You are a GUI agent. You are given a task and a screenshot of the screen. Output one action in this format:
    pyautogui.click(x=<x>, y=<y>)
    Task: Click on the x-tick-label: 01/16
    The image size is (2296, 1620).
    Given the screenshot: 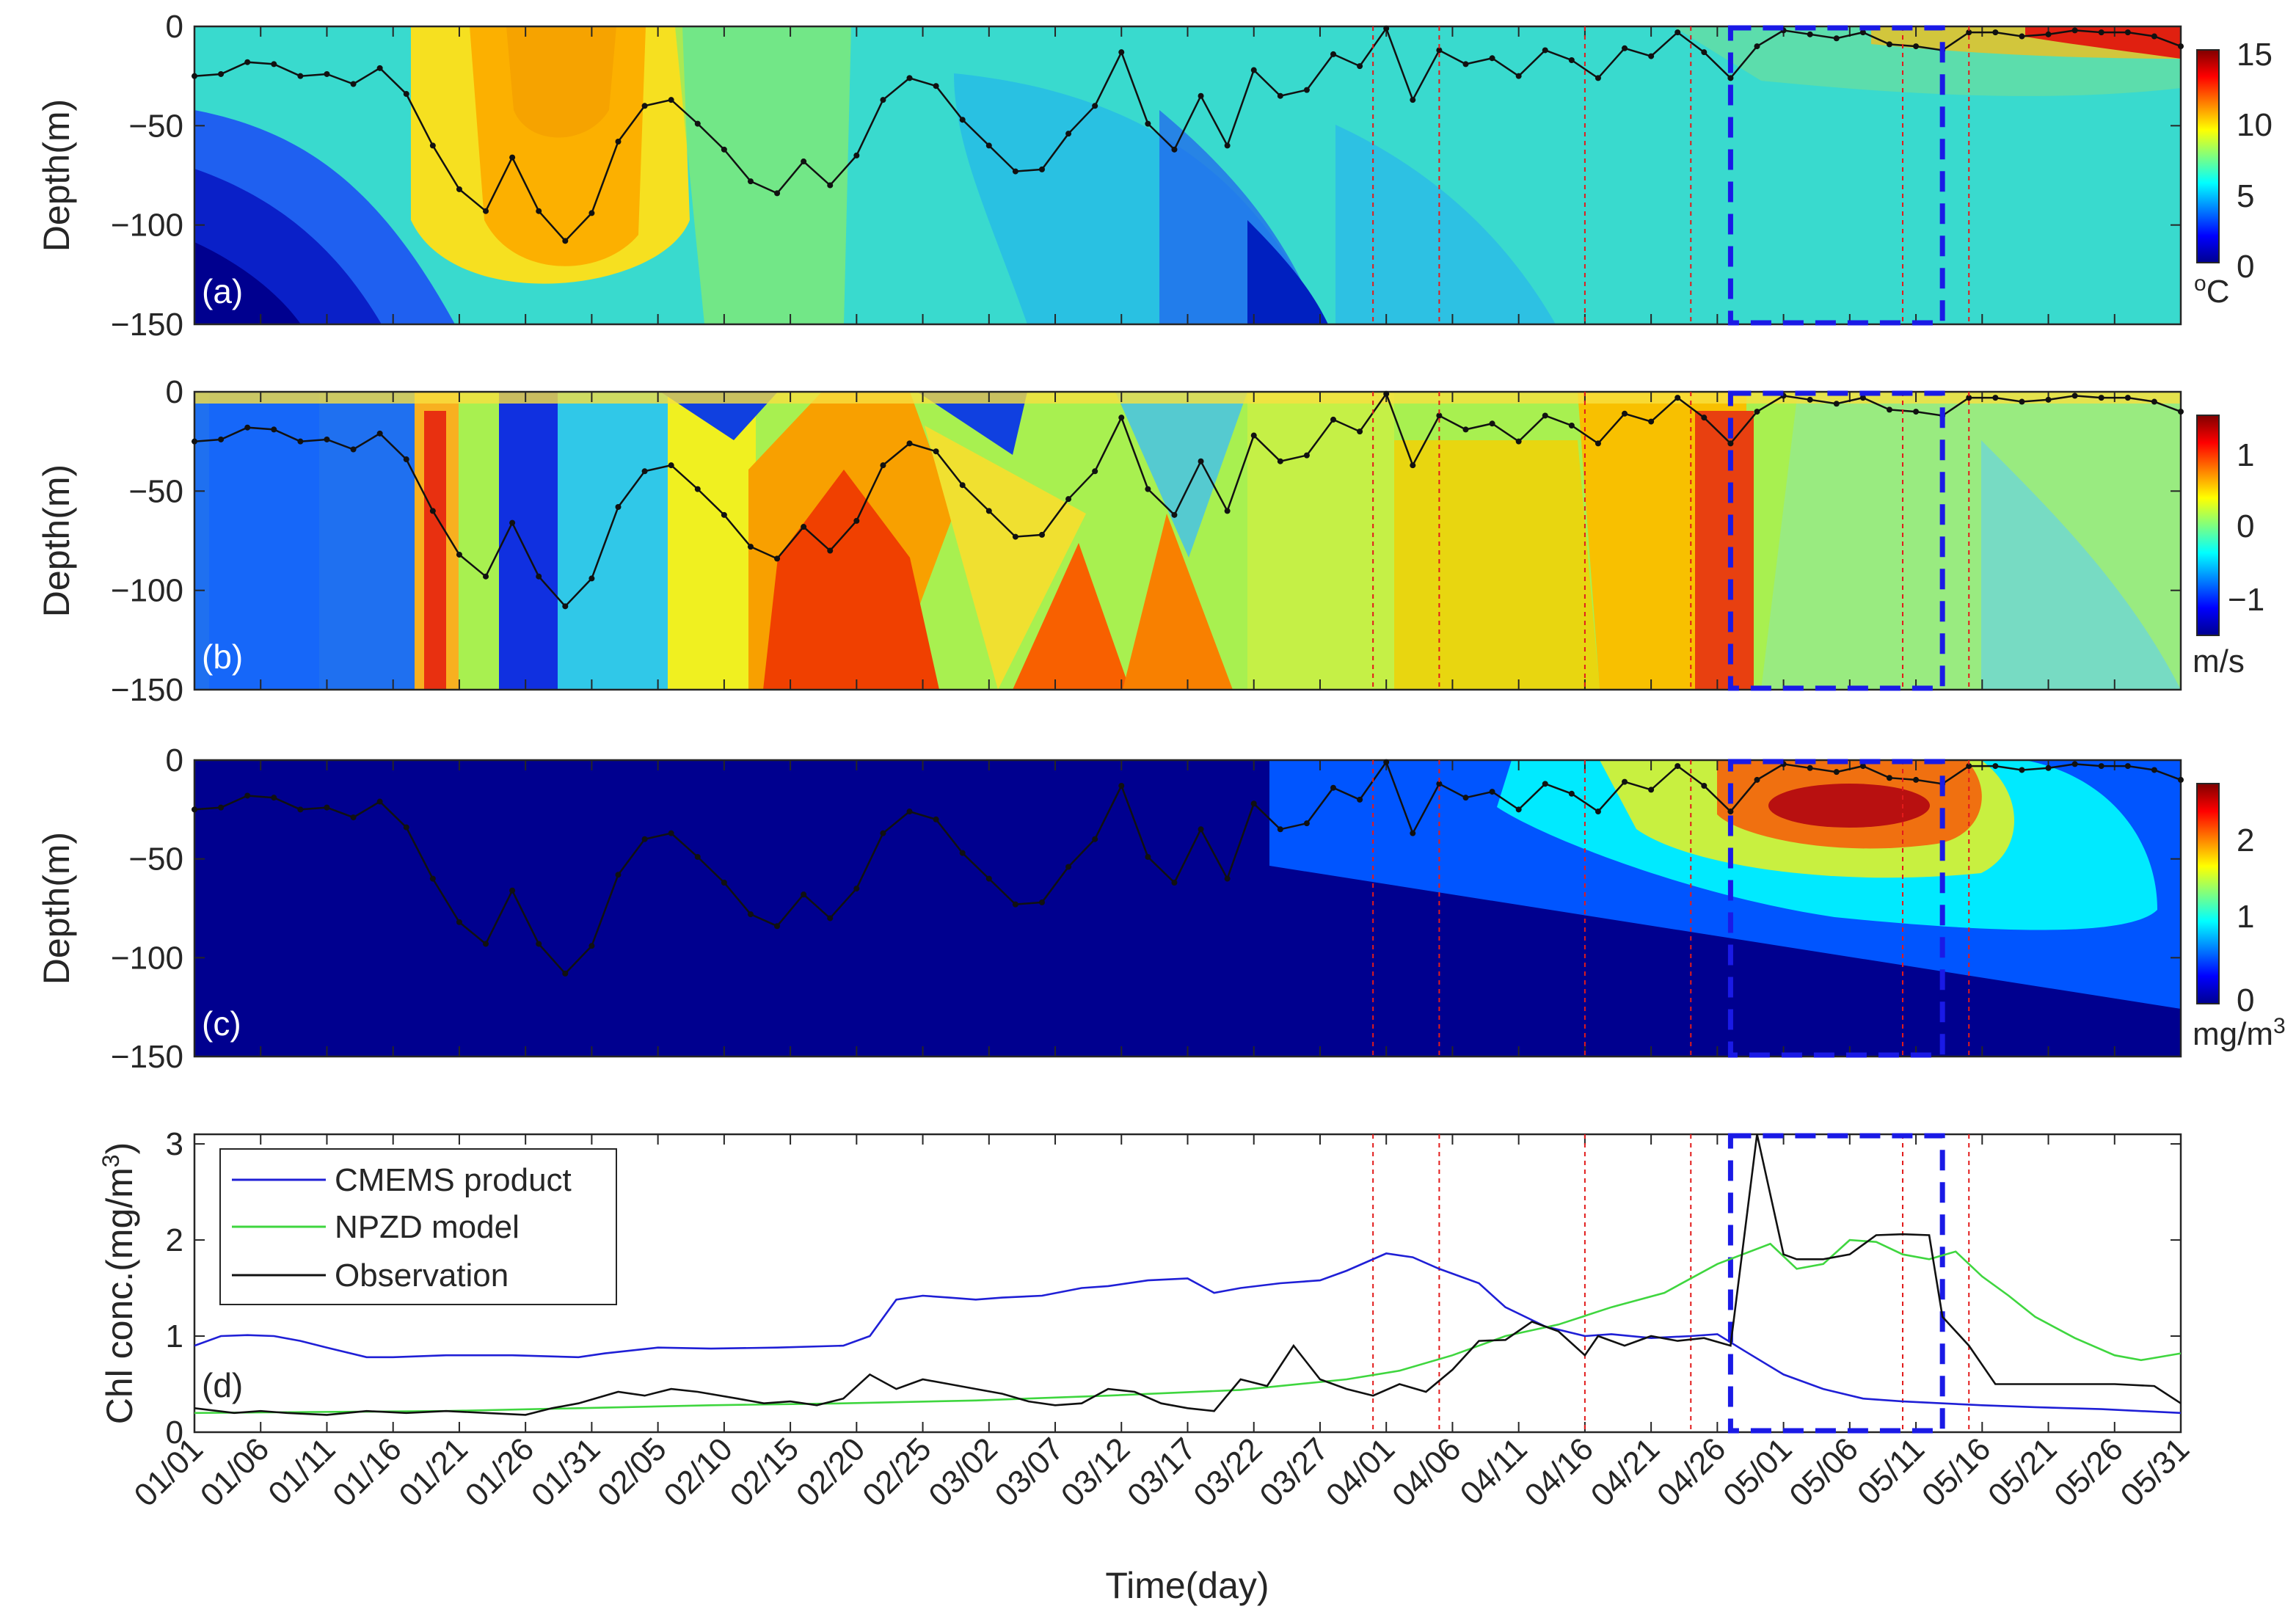 What is the action you would take?
    pyautogui.click(x=367, y=1472)
    